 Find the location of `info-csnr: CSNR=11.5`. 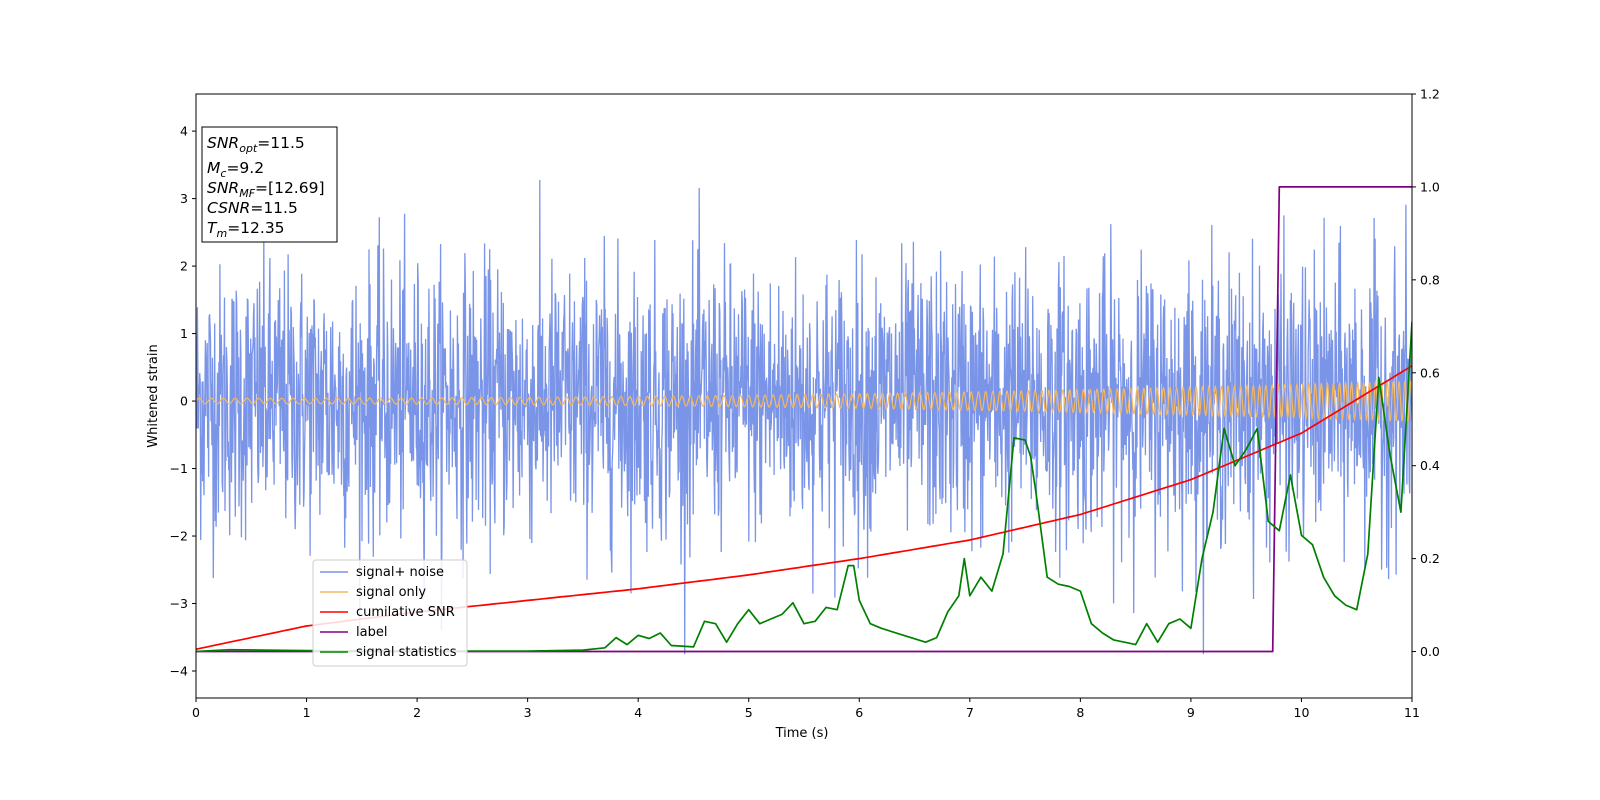

info-csnr: CSNR=11.5 is located at coordinates (252, 208).